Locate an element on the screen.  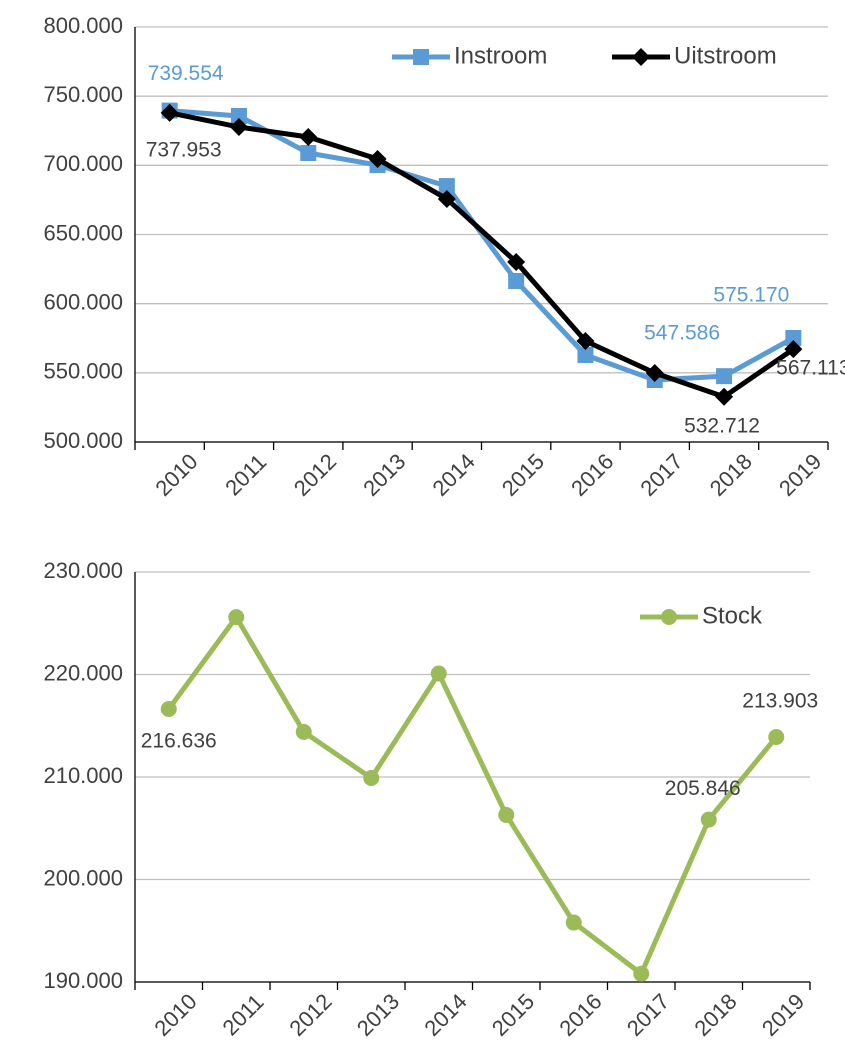
y-tick-label: 200.000 is located at coordinates (83, 877).